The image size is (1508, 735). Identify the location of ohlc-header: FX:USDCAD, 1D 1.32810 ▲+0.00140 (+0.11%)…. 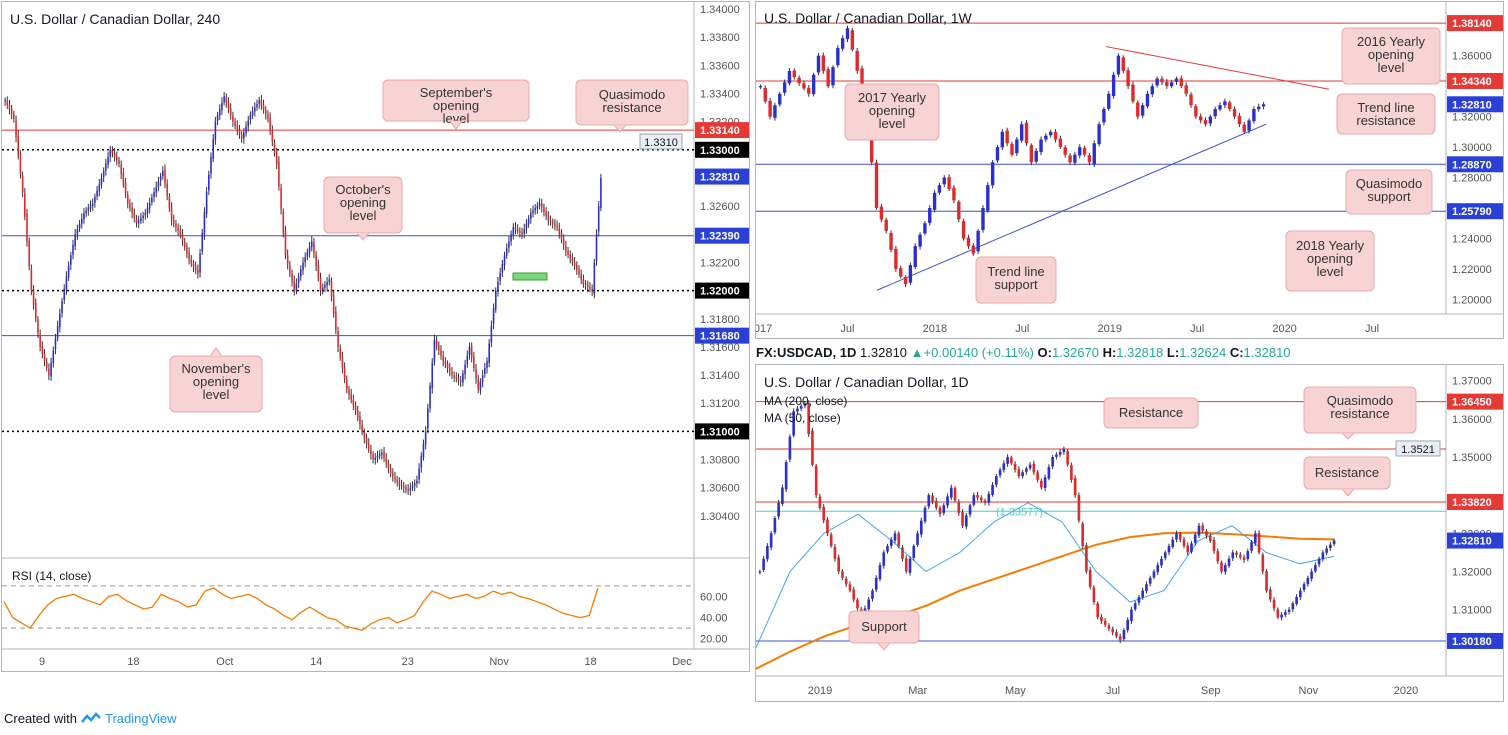
(1023, 352).